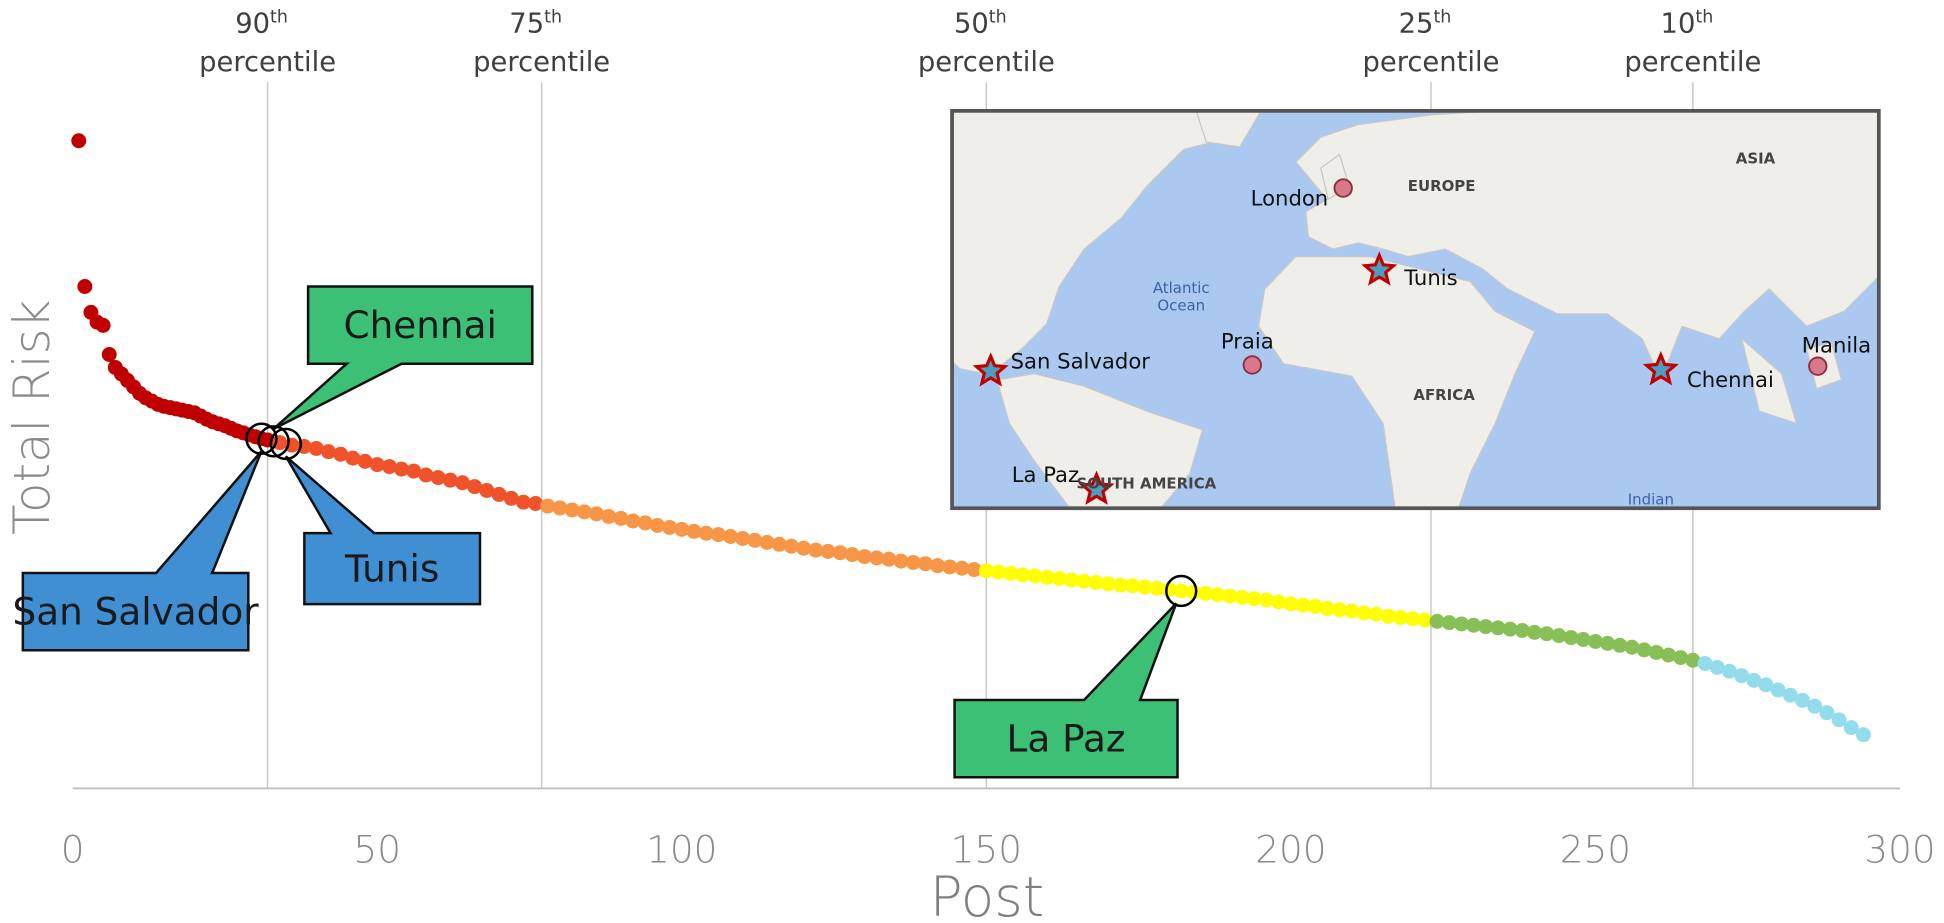 This screenshot has width=1944, height=923. I want to click on map-dot, so click(1343, 188).